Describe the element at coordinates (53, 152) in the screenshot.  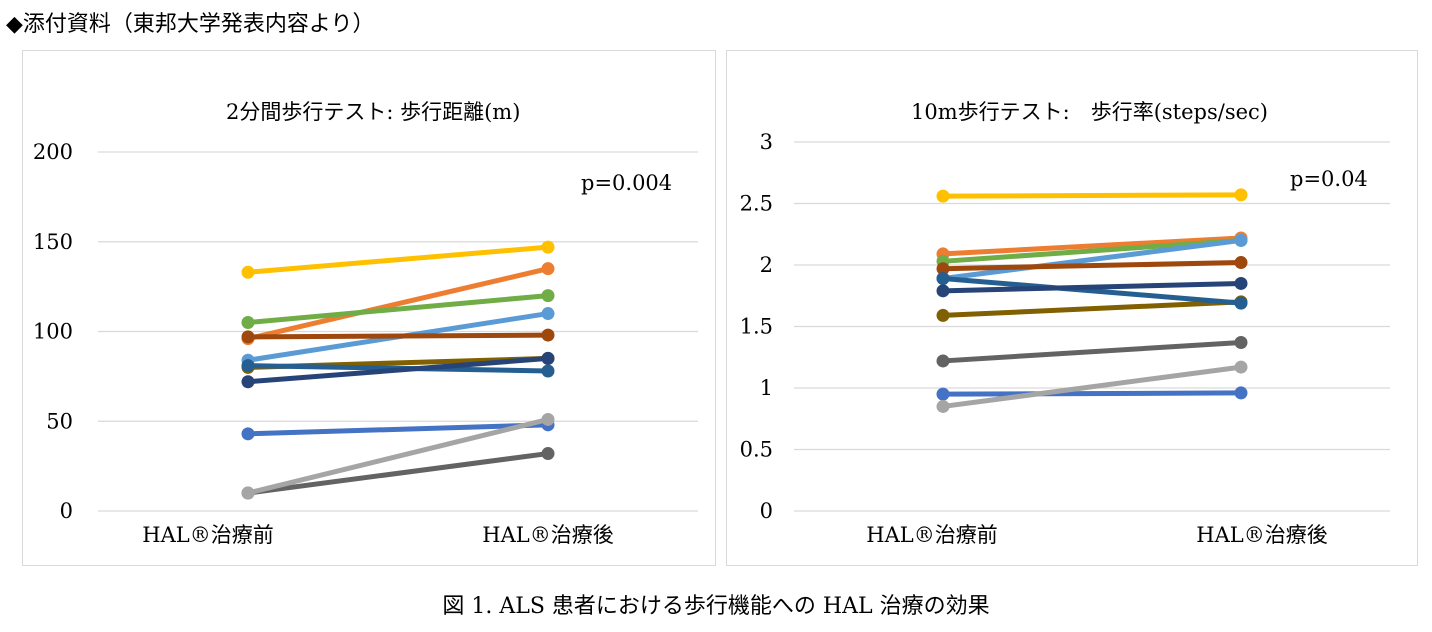
I see `y-tick-label: 200` at that location.